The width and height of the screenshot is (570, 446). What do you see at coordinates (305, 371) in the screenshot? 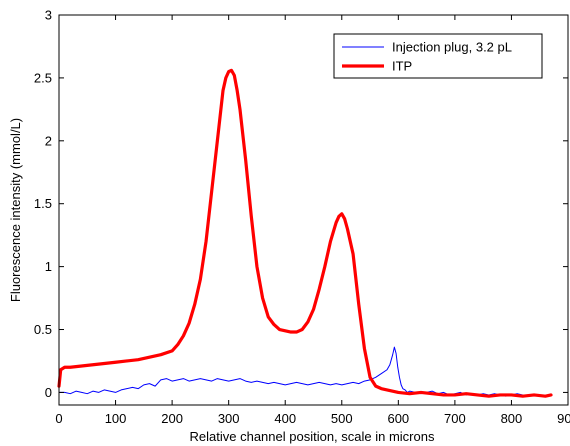
I see `series-line-injection-plug` at bounding box center [305, 371].